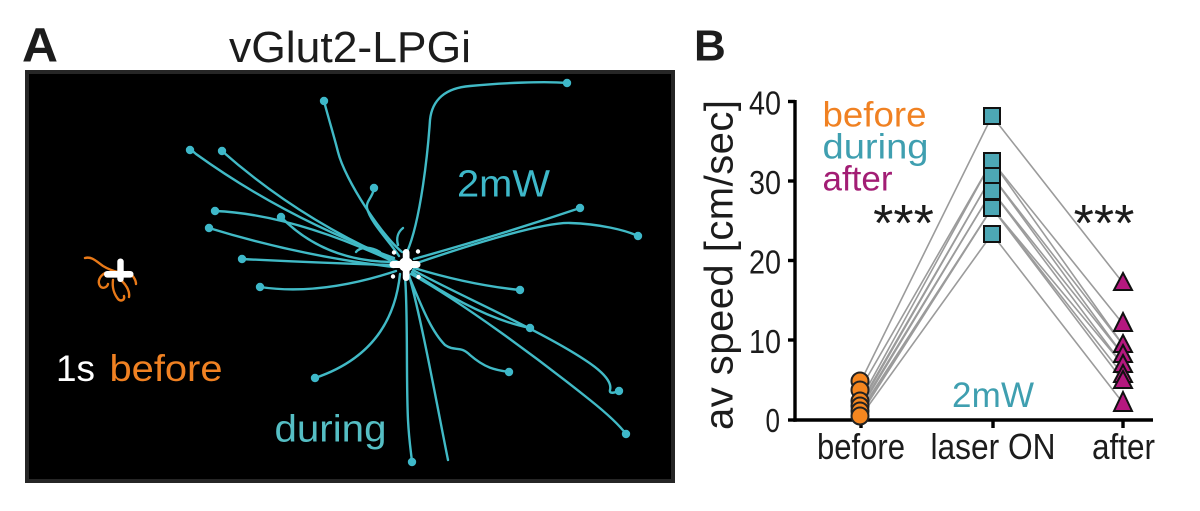 The height and width of the screenshot is (511, 1200). What do you see at coordinates (350, 47) in the screenshot?
I see `svg-text: vGlut2-LPGi` at bounding box center [350, 47].